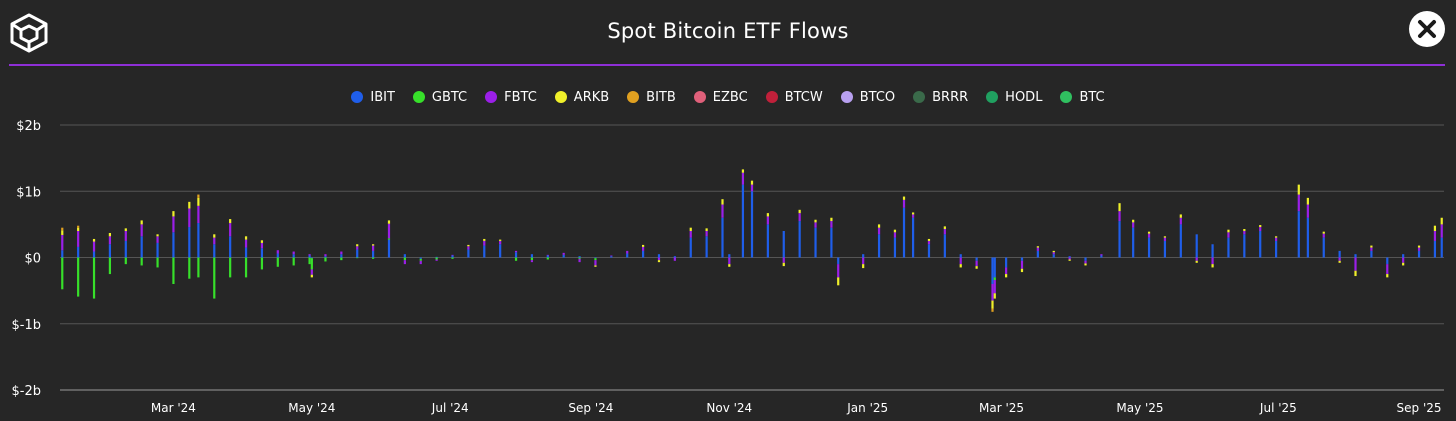 This screenshot has height=421, width=1456. I want to click on legend-item-arkb: ARKB, so click(581, 97).